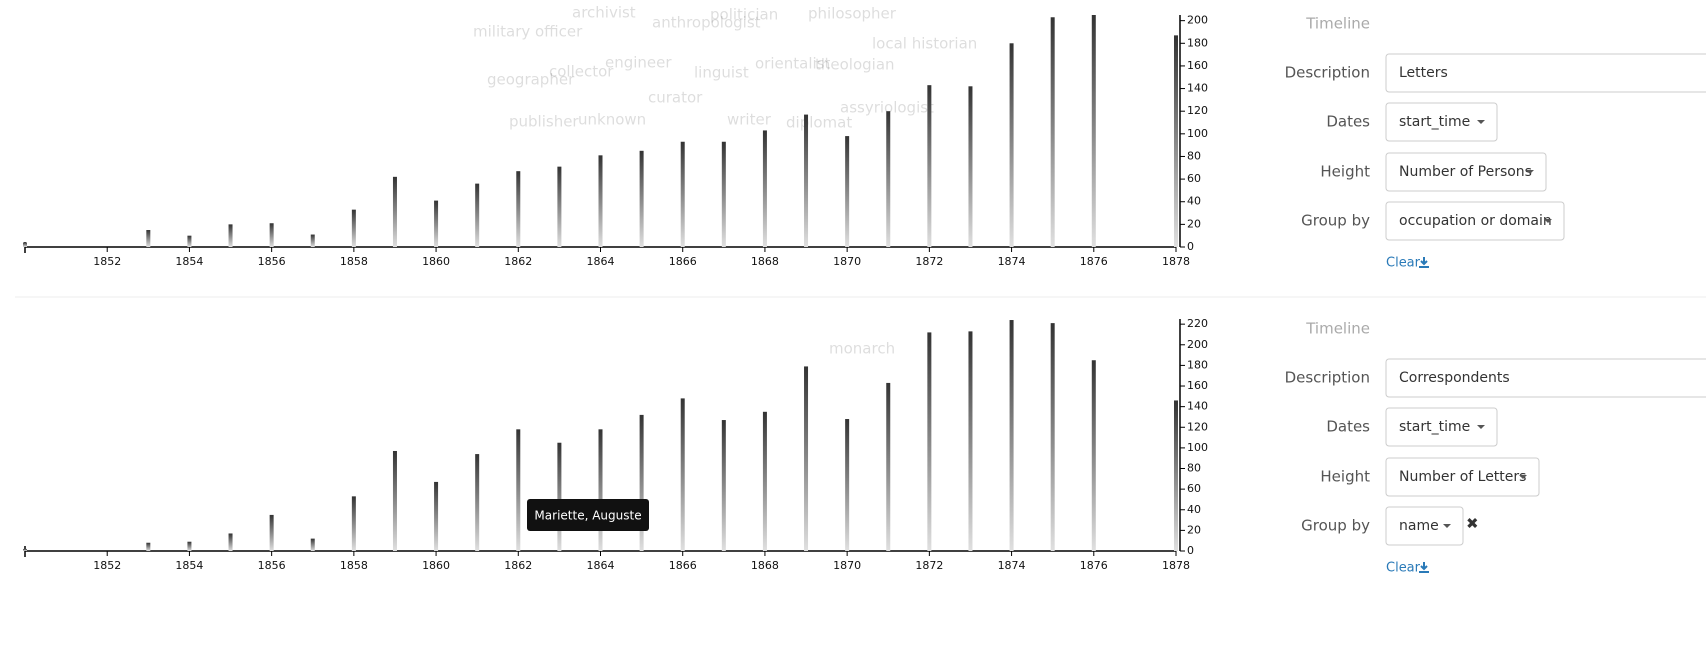 This screenshot has width=1706, height=659. Describe the element at coordinates (1419, 526) in the screenshot. I see `group-value: name` at that location.